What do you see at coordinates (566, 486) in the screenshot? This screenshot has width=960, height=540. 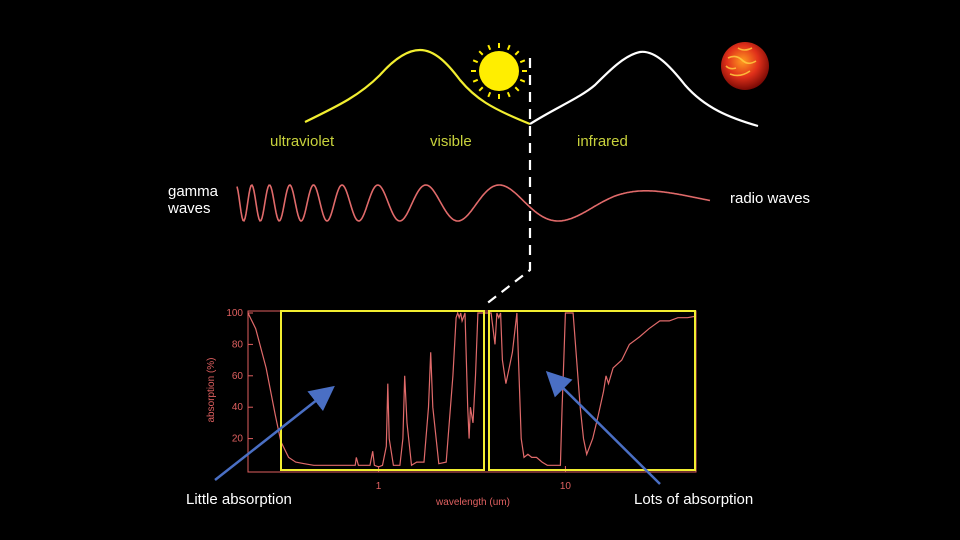 I see `x-tick-label: 10` at bounding box center [566, 486].